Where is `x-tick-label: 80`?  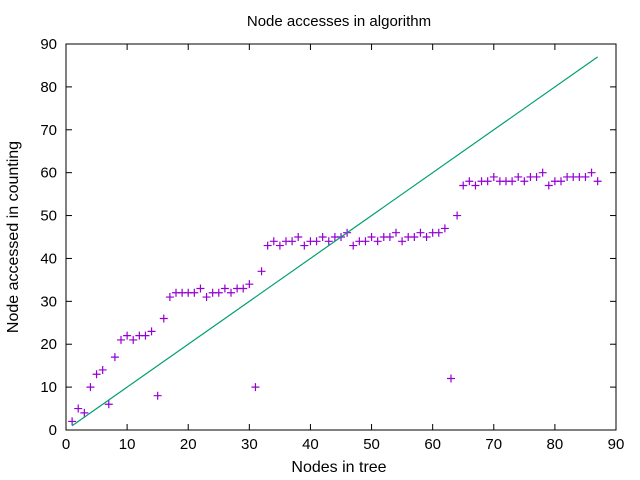 x-tick-label: 80 is located at coordinates (555, 444).